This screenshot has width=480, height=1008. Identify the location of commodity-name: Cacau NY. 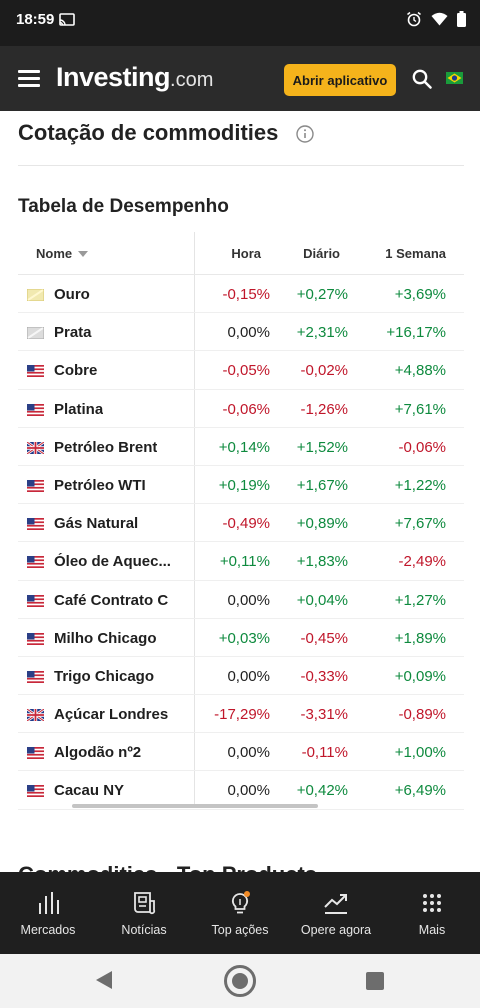
(89, 791).